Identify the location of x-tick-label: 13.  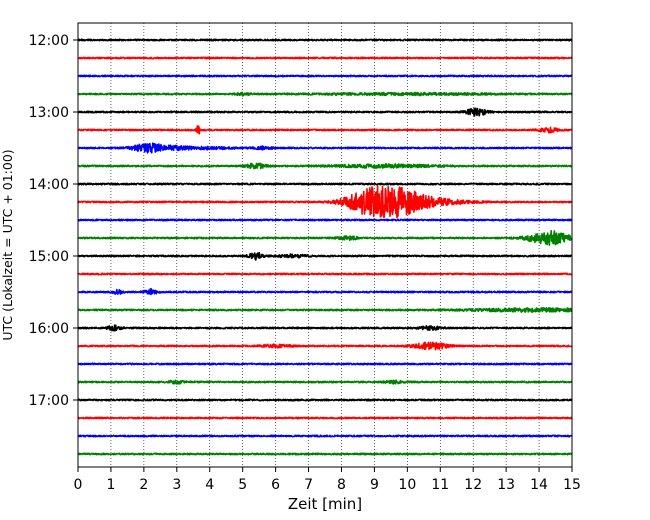
(506, 485).